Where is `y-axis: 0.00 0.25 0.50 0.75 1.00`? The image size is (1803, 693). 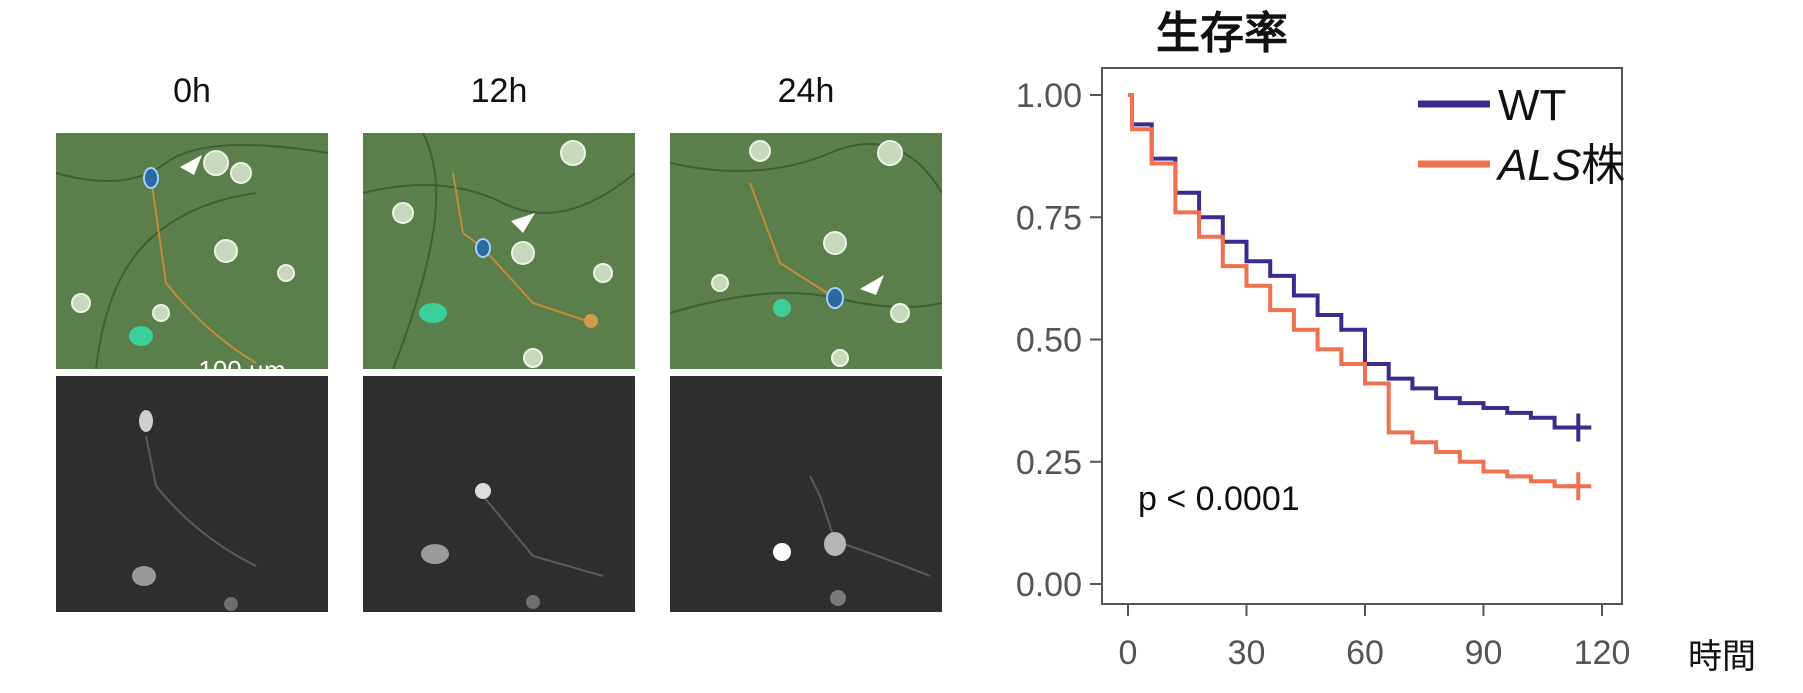
y-axis: 0.00 0.25 0.50 0.75 1.00 is located at coordinates (1059, 340).